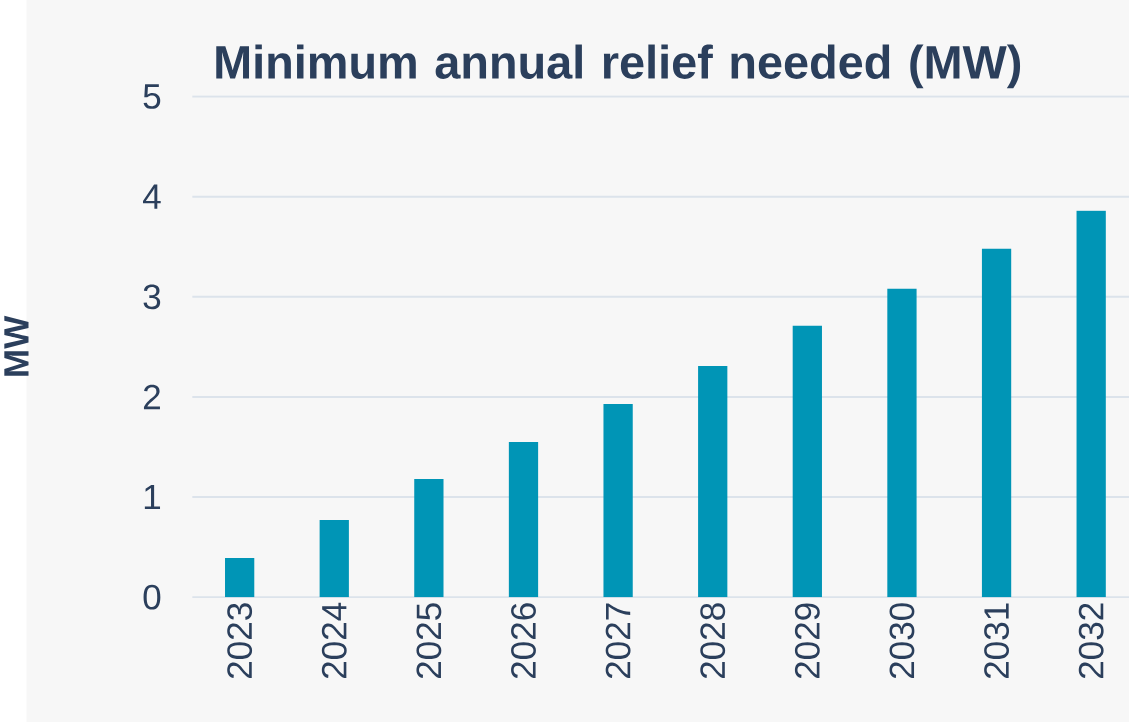  Describe the element at coordinates (152, 297) in the screenshot. I see `y-tick-label: 3` at that location.